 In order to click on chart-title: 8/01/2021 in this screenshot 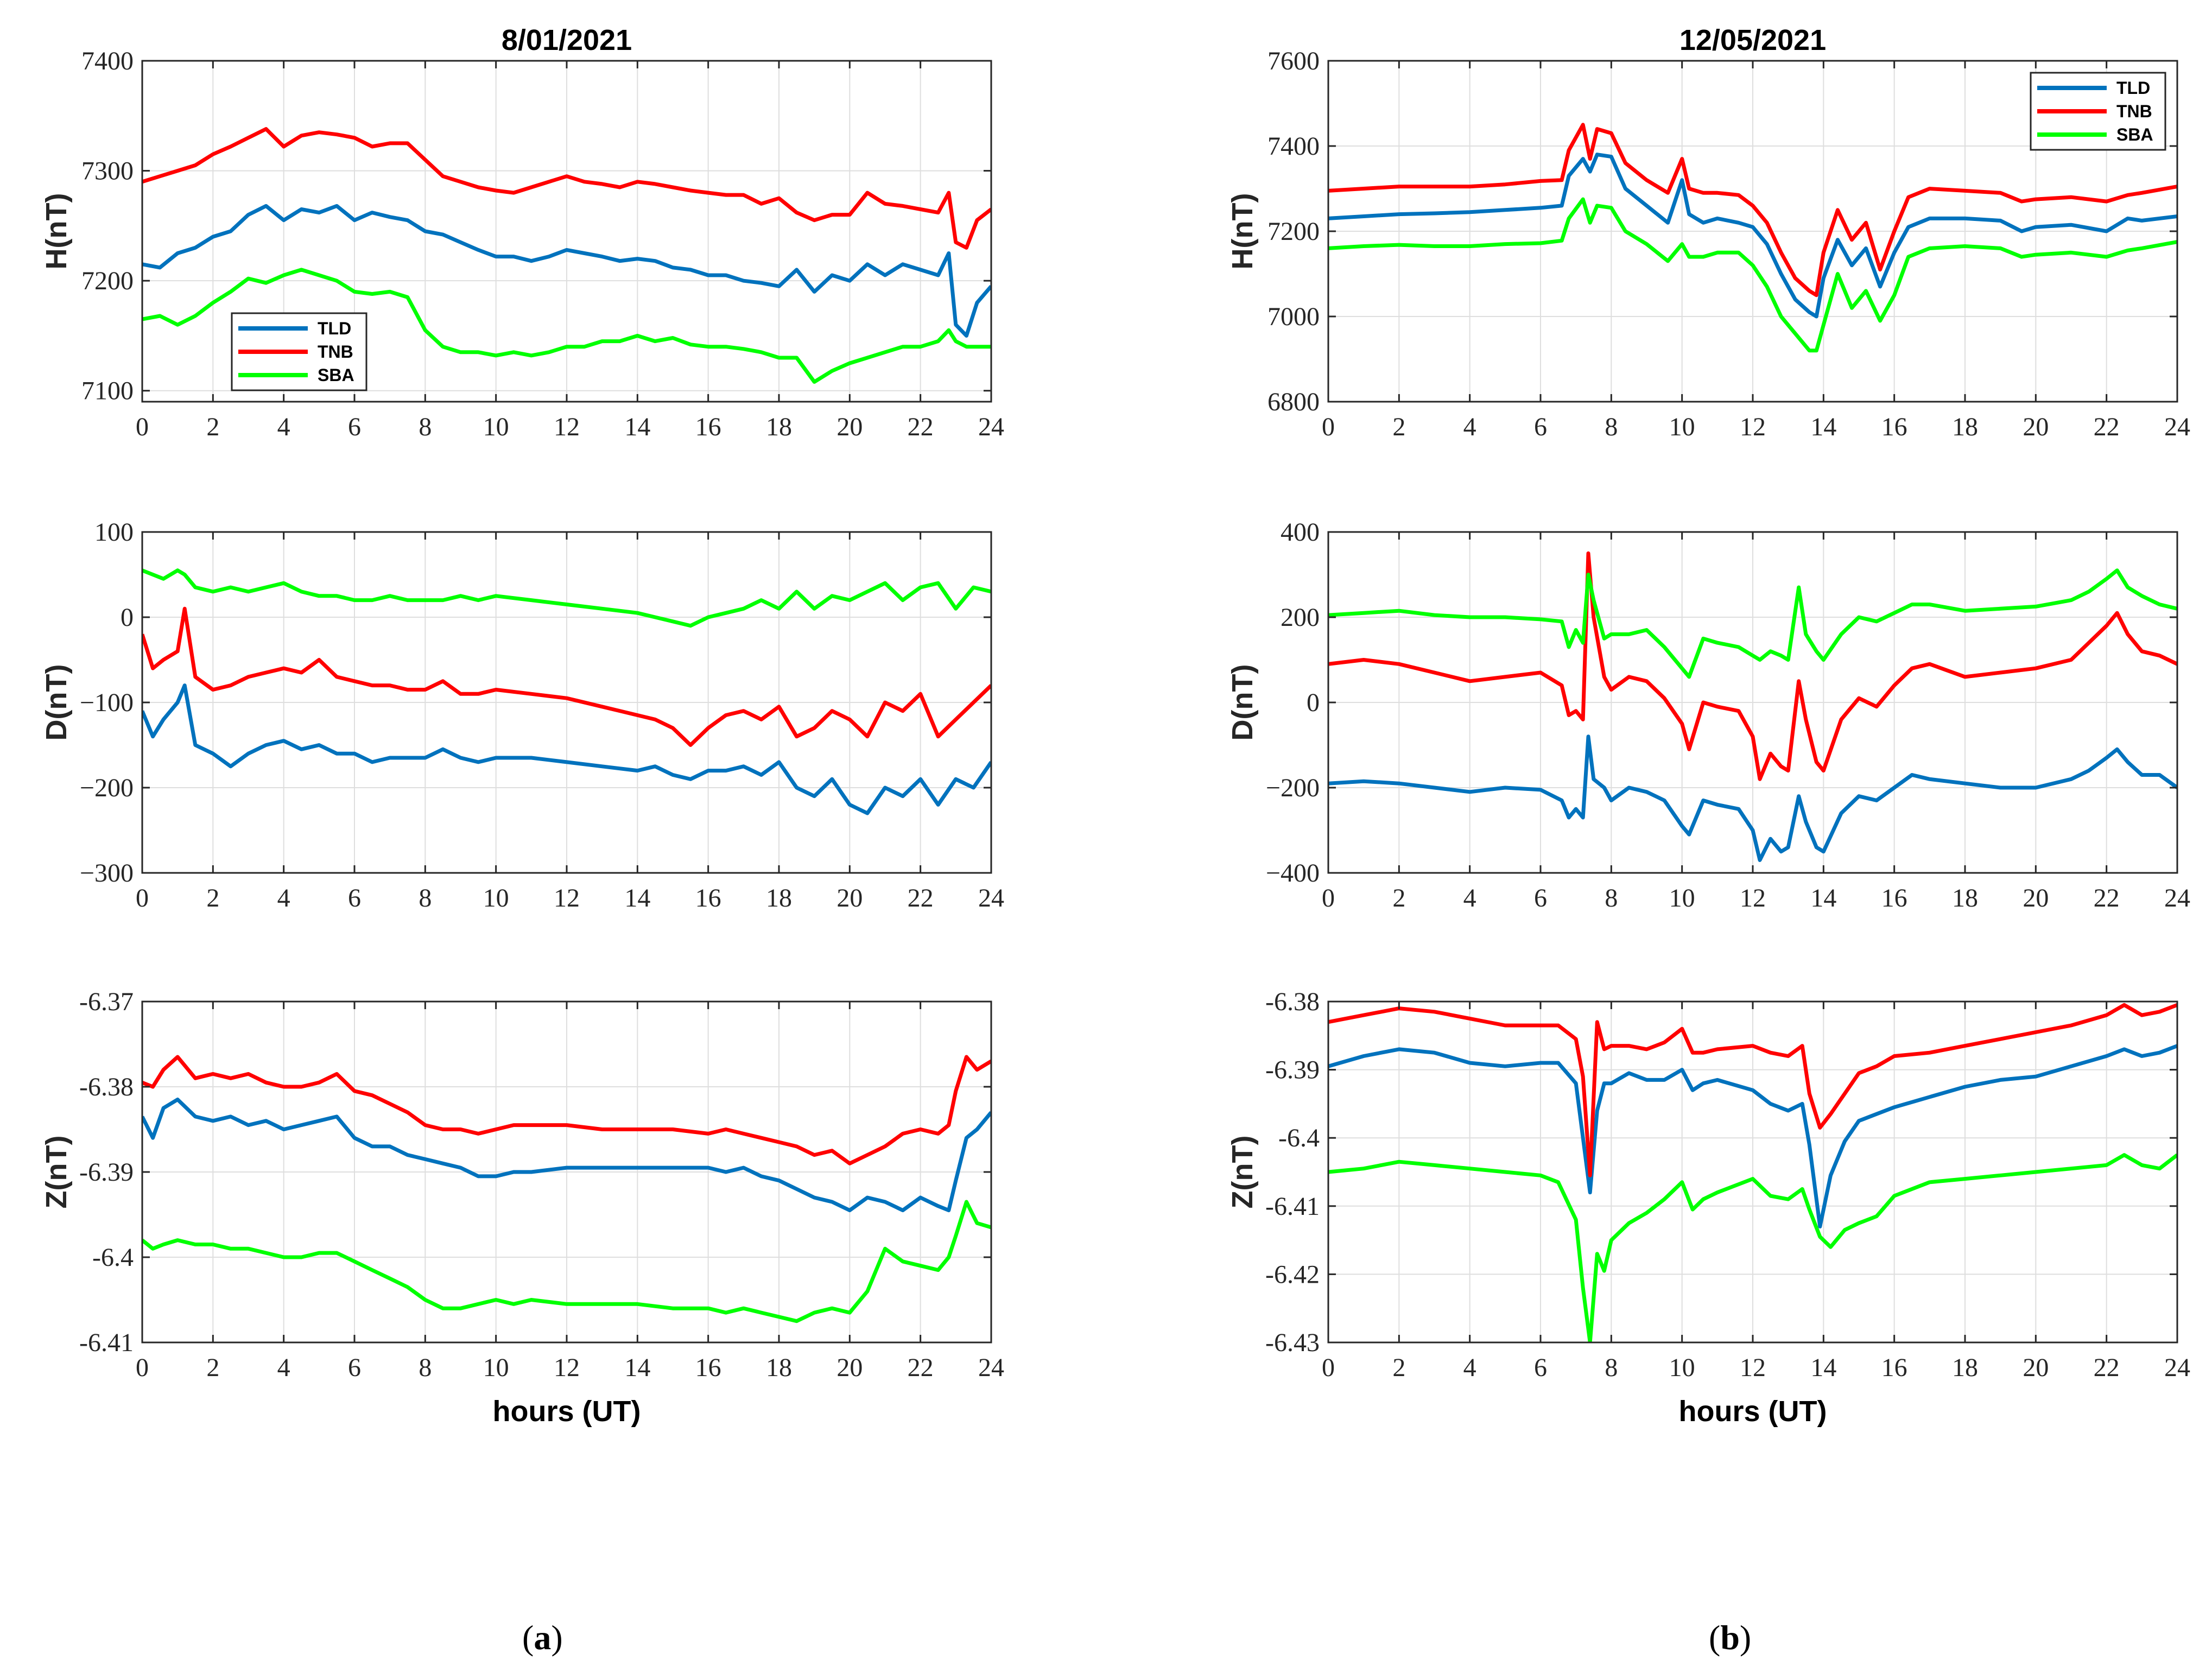, I will do `click(567, 40)`.